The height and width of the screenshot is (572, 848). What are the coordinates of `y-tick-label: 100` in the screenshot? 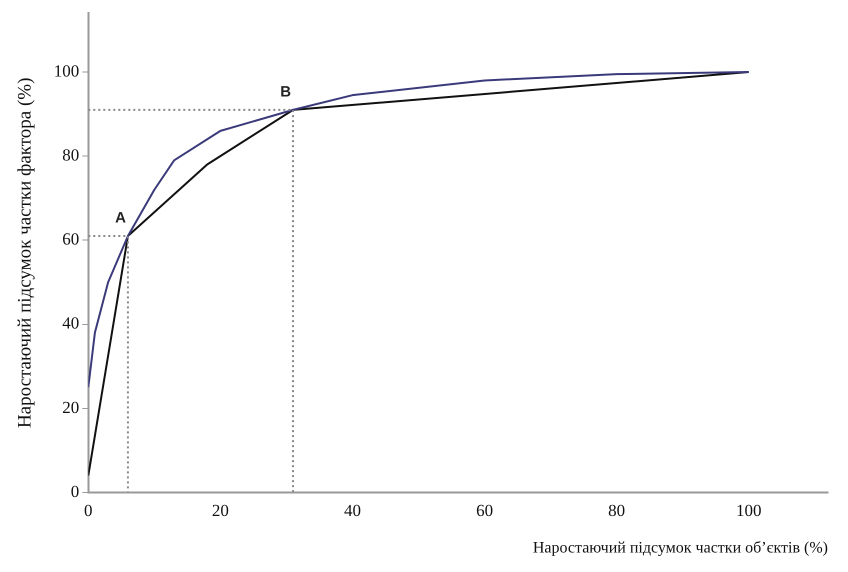 It's located at (67, 71).